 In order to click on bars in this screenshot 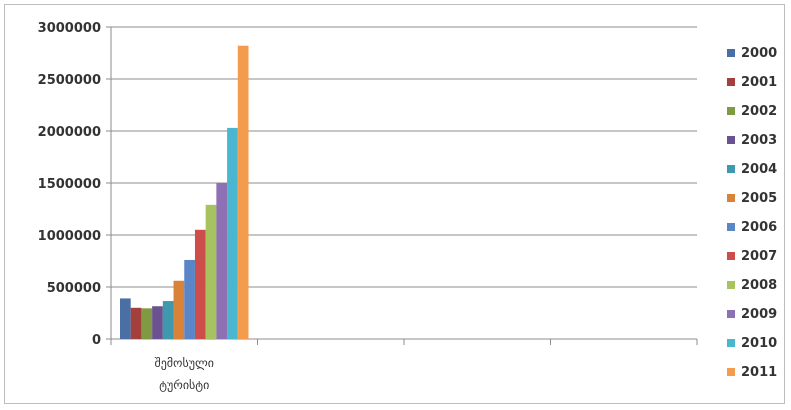, I will do `click(184, 192)`.